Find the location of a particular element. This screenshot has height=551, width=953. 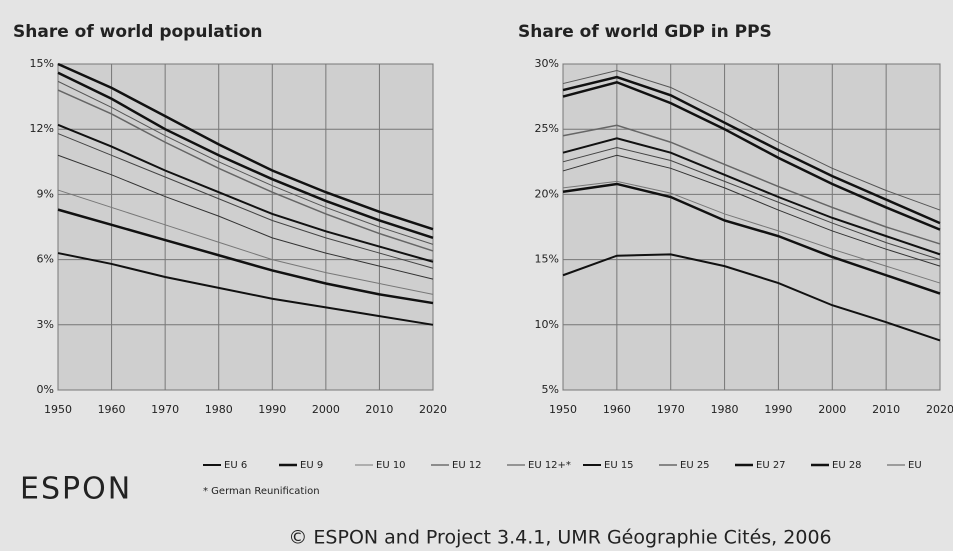

chart-title: Share of world GDP in PPS is located at coordinates (645, 32).